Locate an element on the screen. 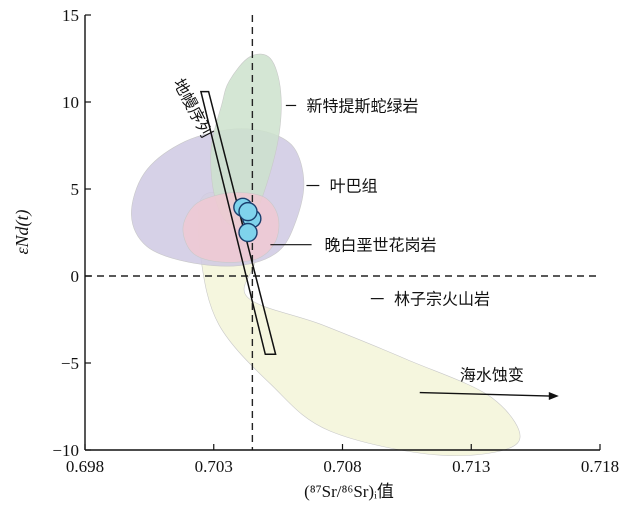  annotation-label-2: 晚白垩世花岗岩 is located at coordinates (380, 245).